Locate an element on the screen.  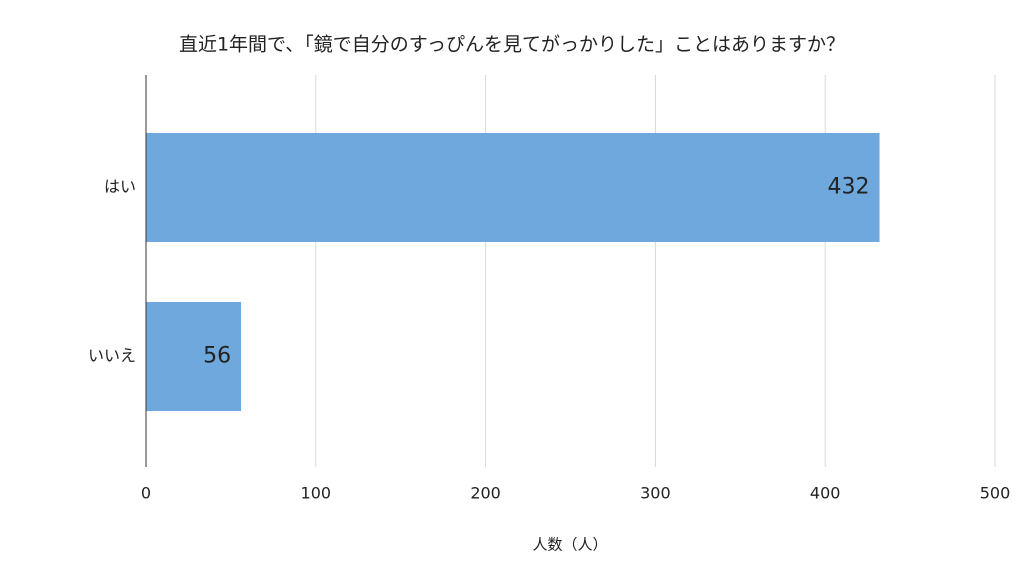
x-axis-label: 人数（人） is located at coordinates (569, 545).